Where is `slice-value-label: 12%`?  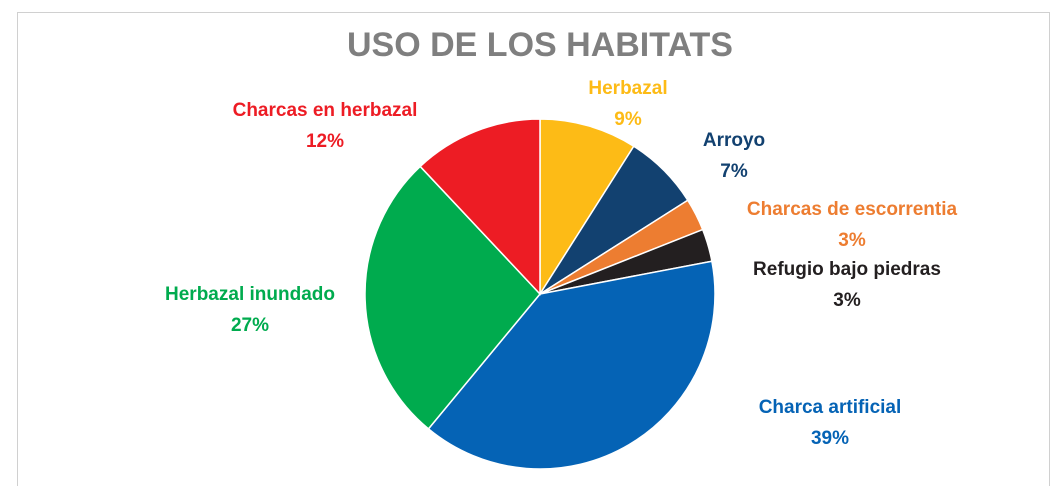
slice-value-label: 12% is located at coordinates (325, 141).